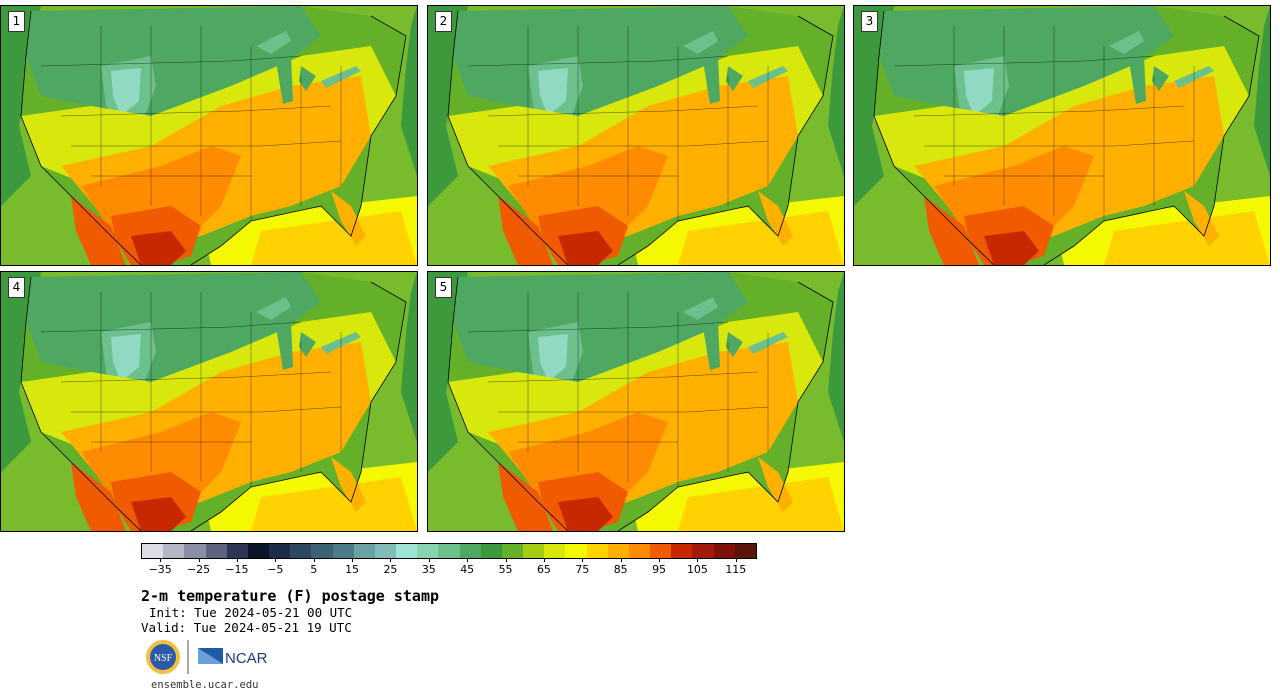  I want to click on colorbar-tick-label: 75, so click(582, 569).